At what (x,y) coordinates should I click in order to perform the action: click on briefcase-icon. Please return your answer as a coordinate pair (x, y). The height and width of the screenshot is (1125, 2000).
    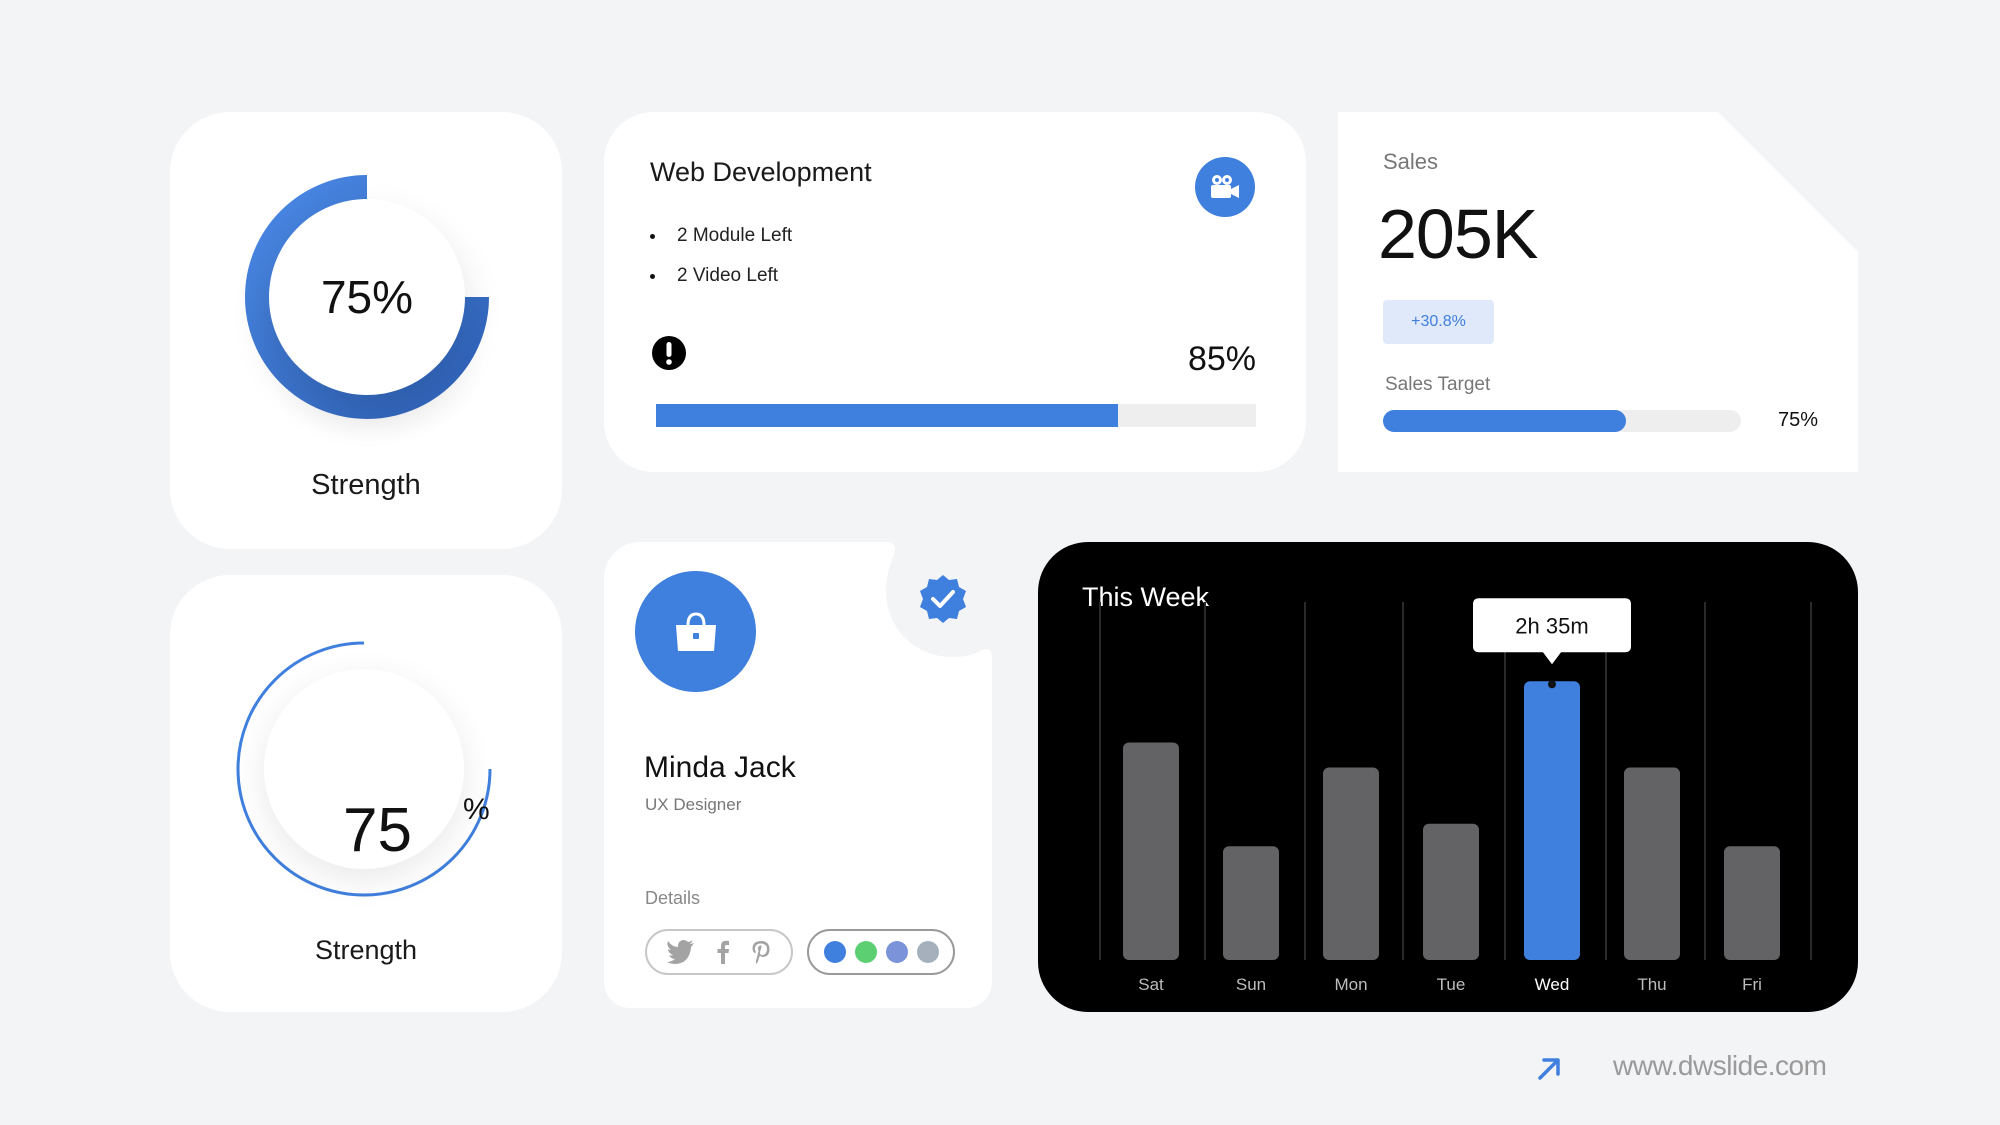
    Looking at the image, I should click on (695, 631).